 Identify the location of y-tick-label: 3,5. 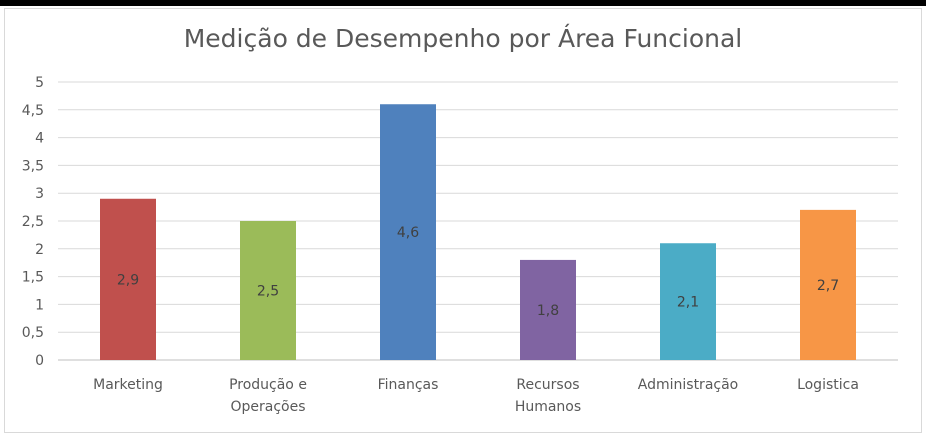
(33, 166).